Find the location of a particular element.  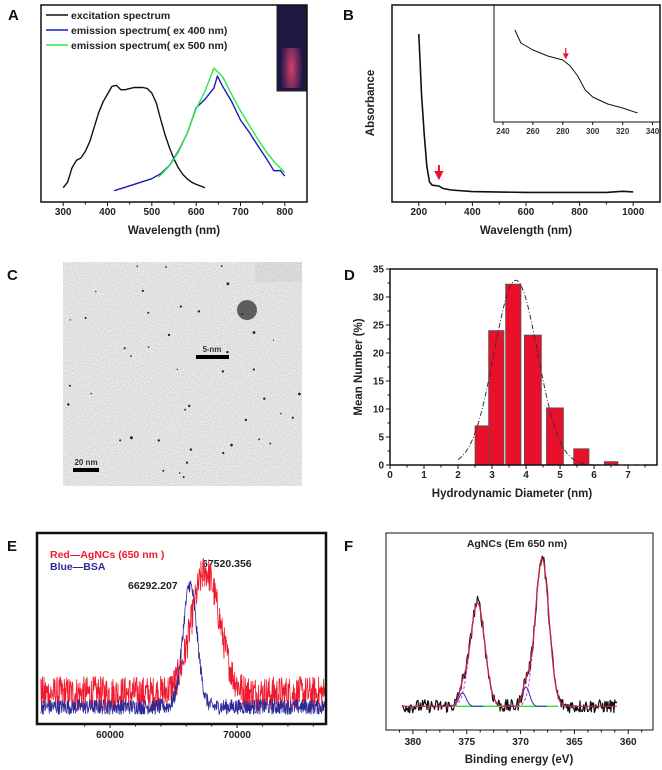

inset-x-tick-label: 280 is located at coordinates (563, 131).